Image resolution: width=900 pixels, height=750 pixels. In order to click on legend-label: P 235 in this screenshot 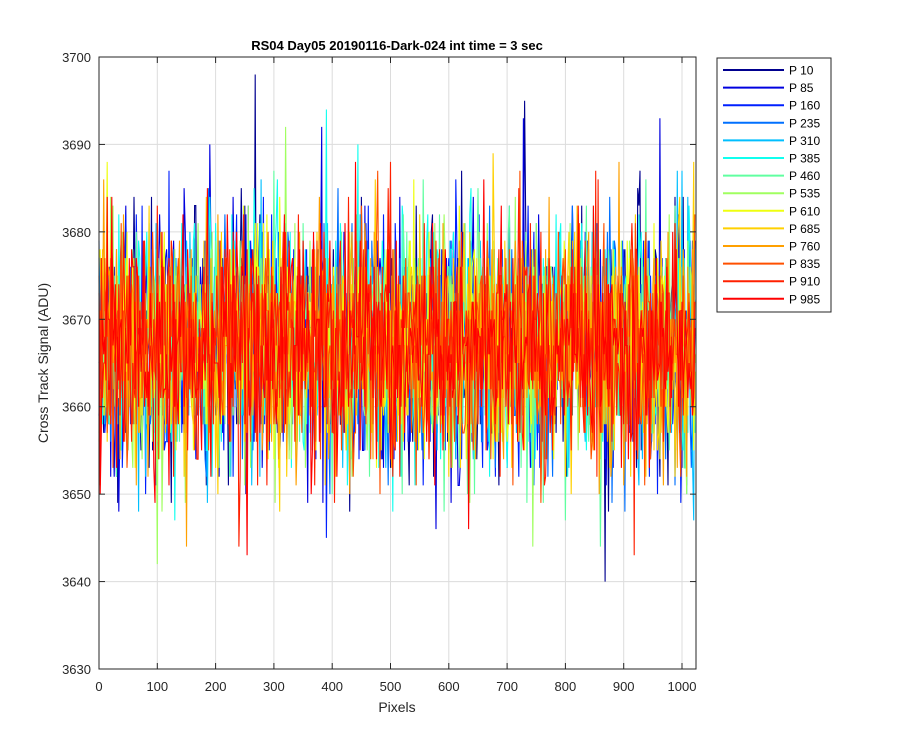, I will do `click(804, 123)`.